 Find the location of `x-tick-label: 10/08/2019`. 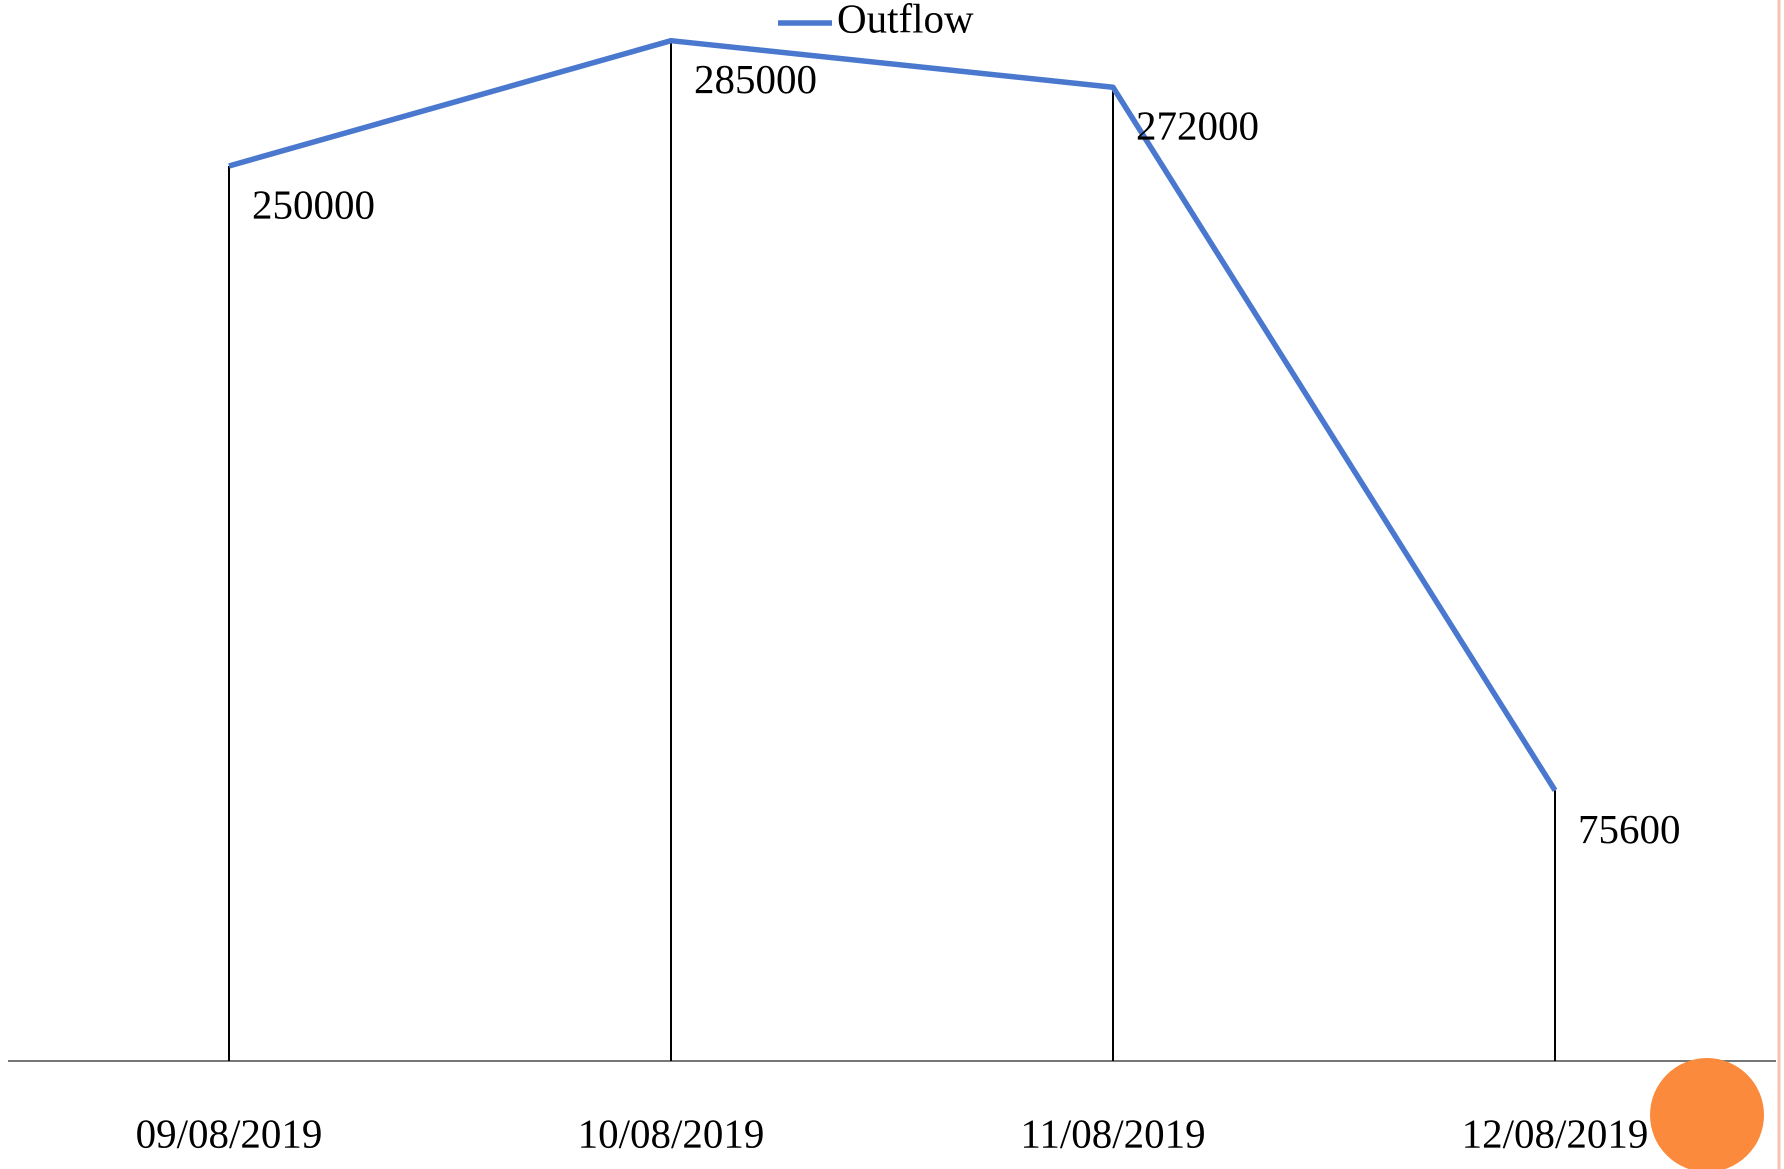

x-tick-label: 10/08/2019 is located at coordinates (671, 1133).